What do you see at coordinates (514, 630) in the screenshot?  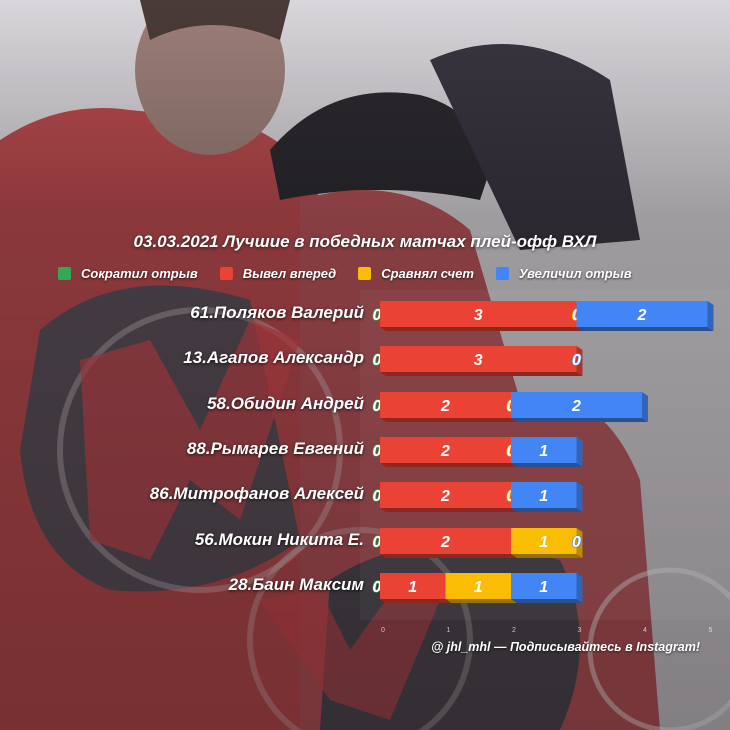 I see `x-tick-label: 2` at bounding box center [514, 630].